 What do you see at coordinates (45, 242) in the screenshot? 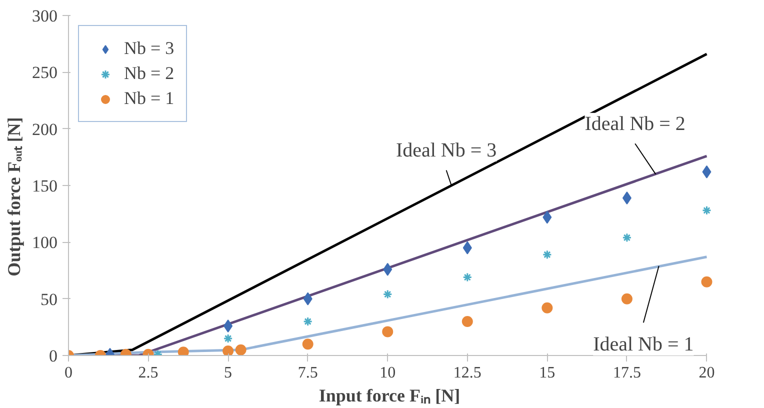
I see `y-tick-label: 100` at bounding box center [45, 242].